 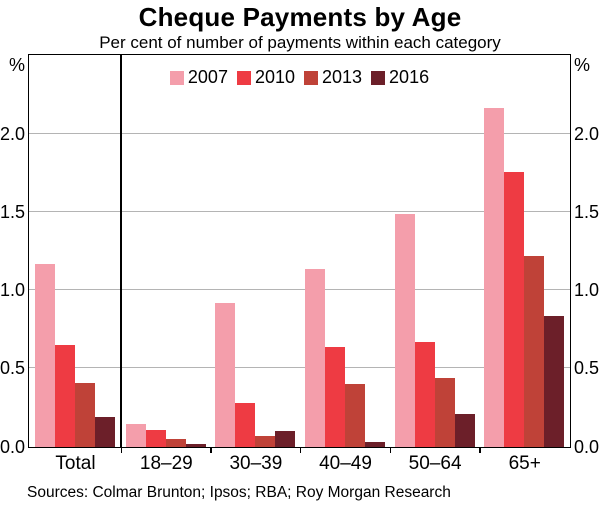 I want to click on gridline-1.5, so click(x=299, y=211).